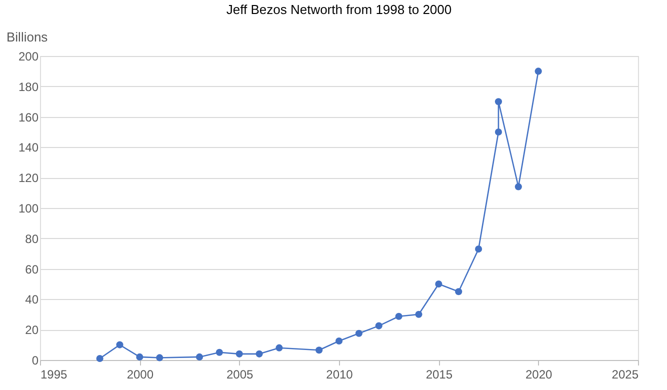  Describe the element at coordinates (339, 9) in the screenshot. I see `chart-title: Jeff Bezos Networth from 1998 to 2000` at that location.